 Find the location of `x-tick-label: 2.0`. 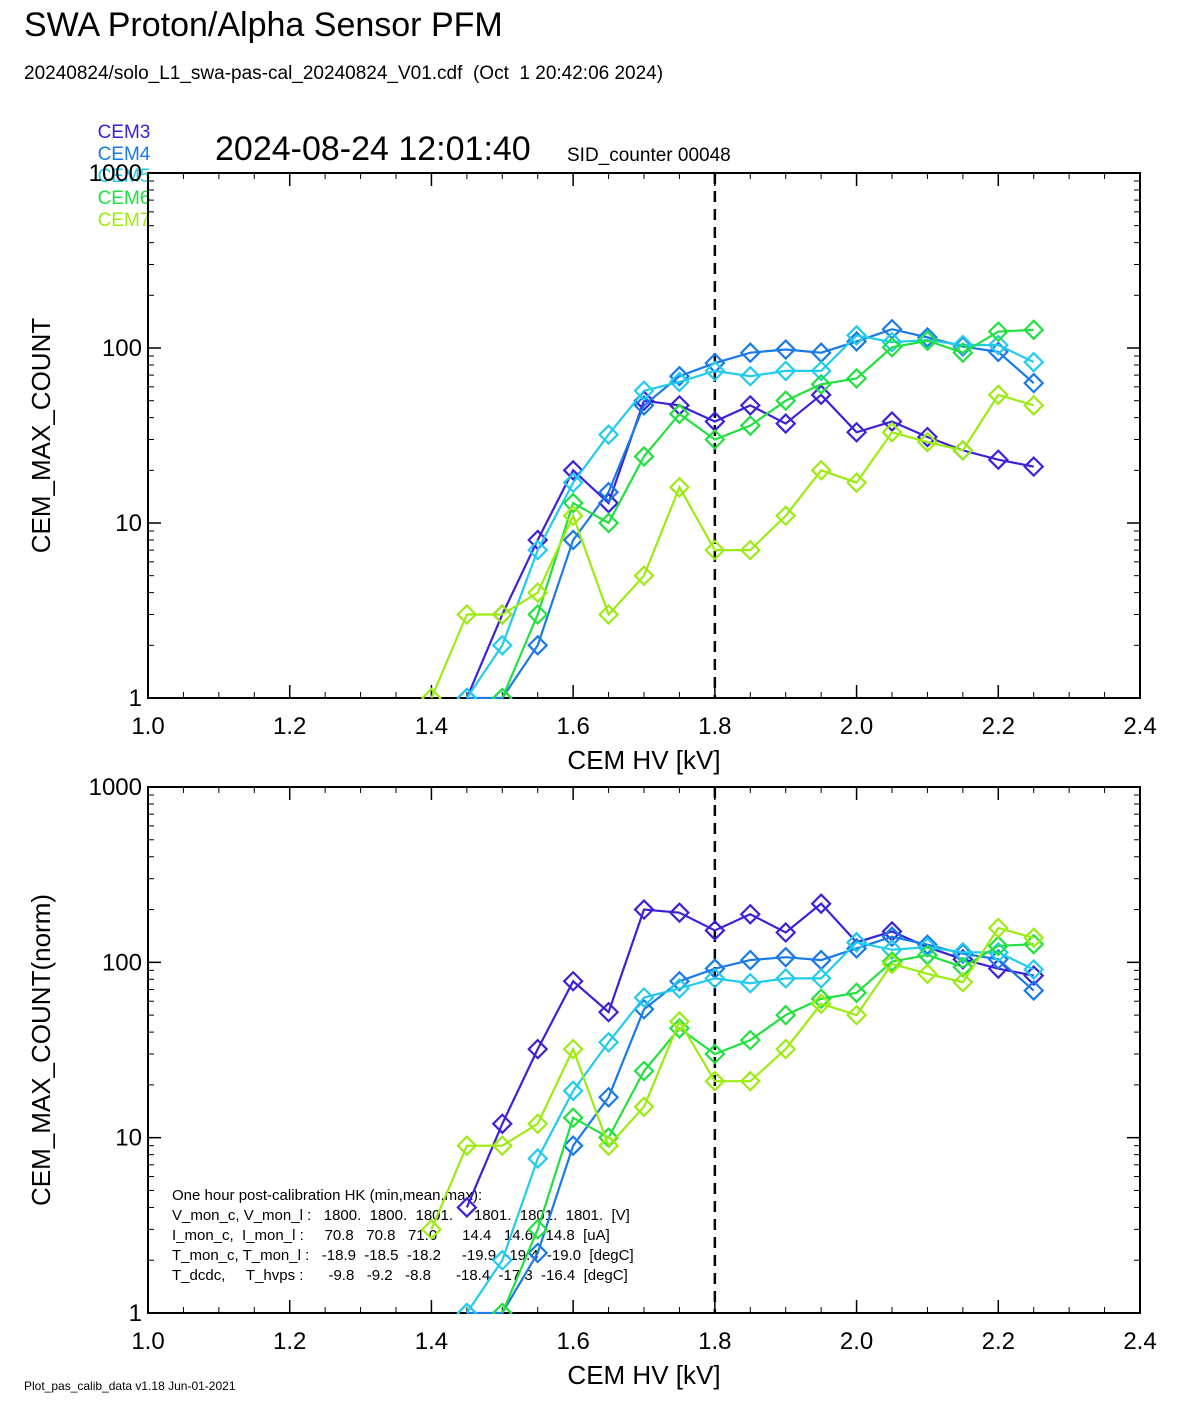

x-tick-label: 2.0 is located at coordinates (856, 726).